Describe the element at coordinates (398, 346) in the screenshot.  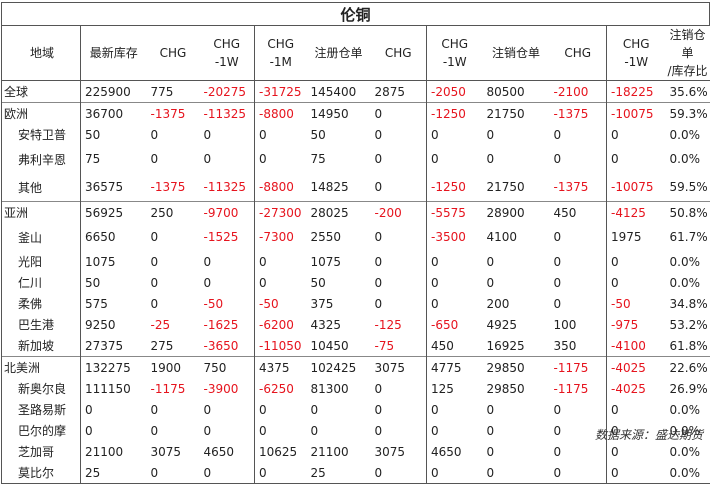
I see `value-cell: -75` at that location.